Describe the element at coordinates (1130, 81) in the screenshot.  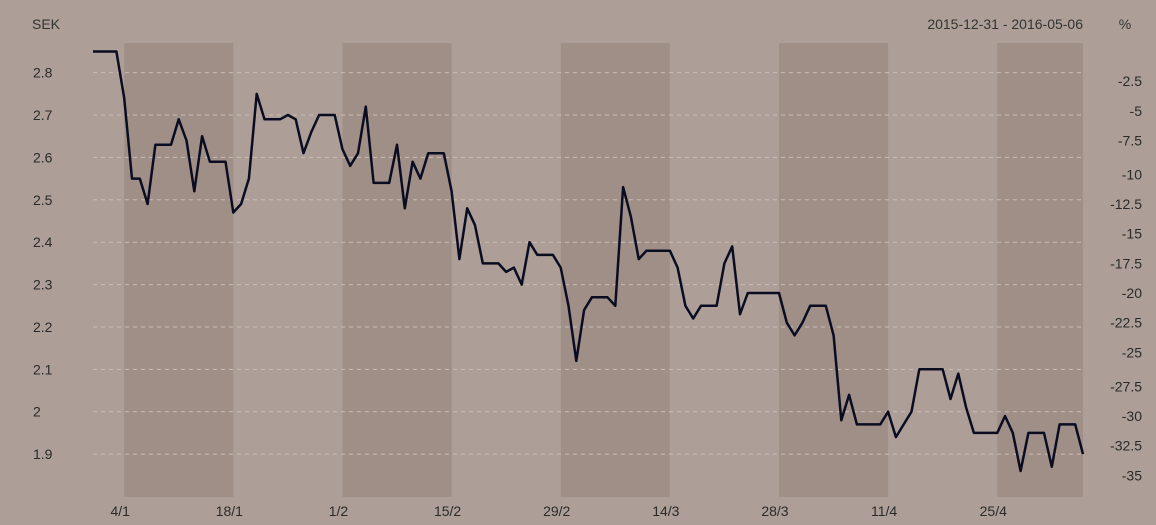
I see `y-tick-label-right: -2.5` at that location.